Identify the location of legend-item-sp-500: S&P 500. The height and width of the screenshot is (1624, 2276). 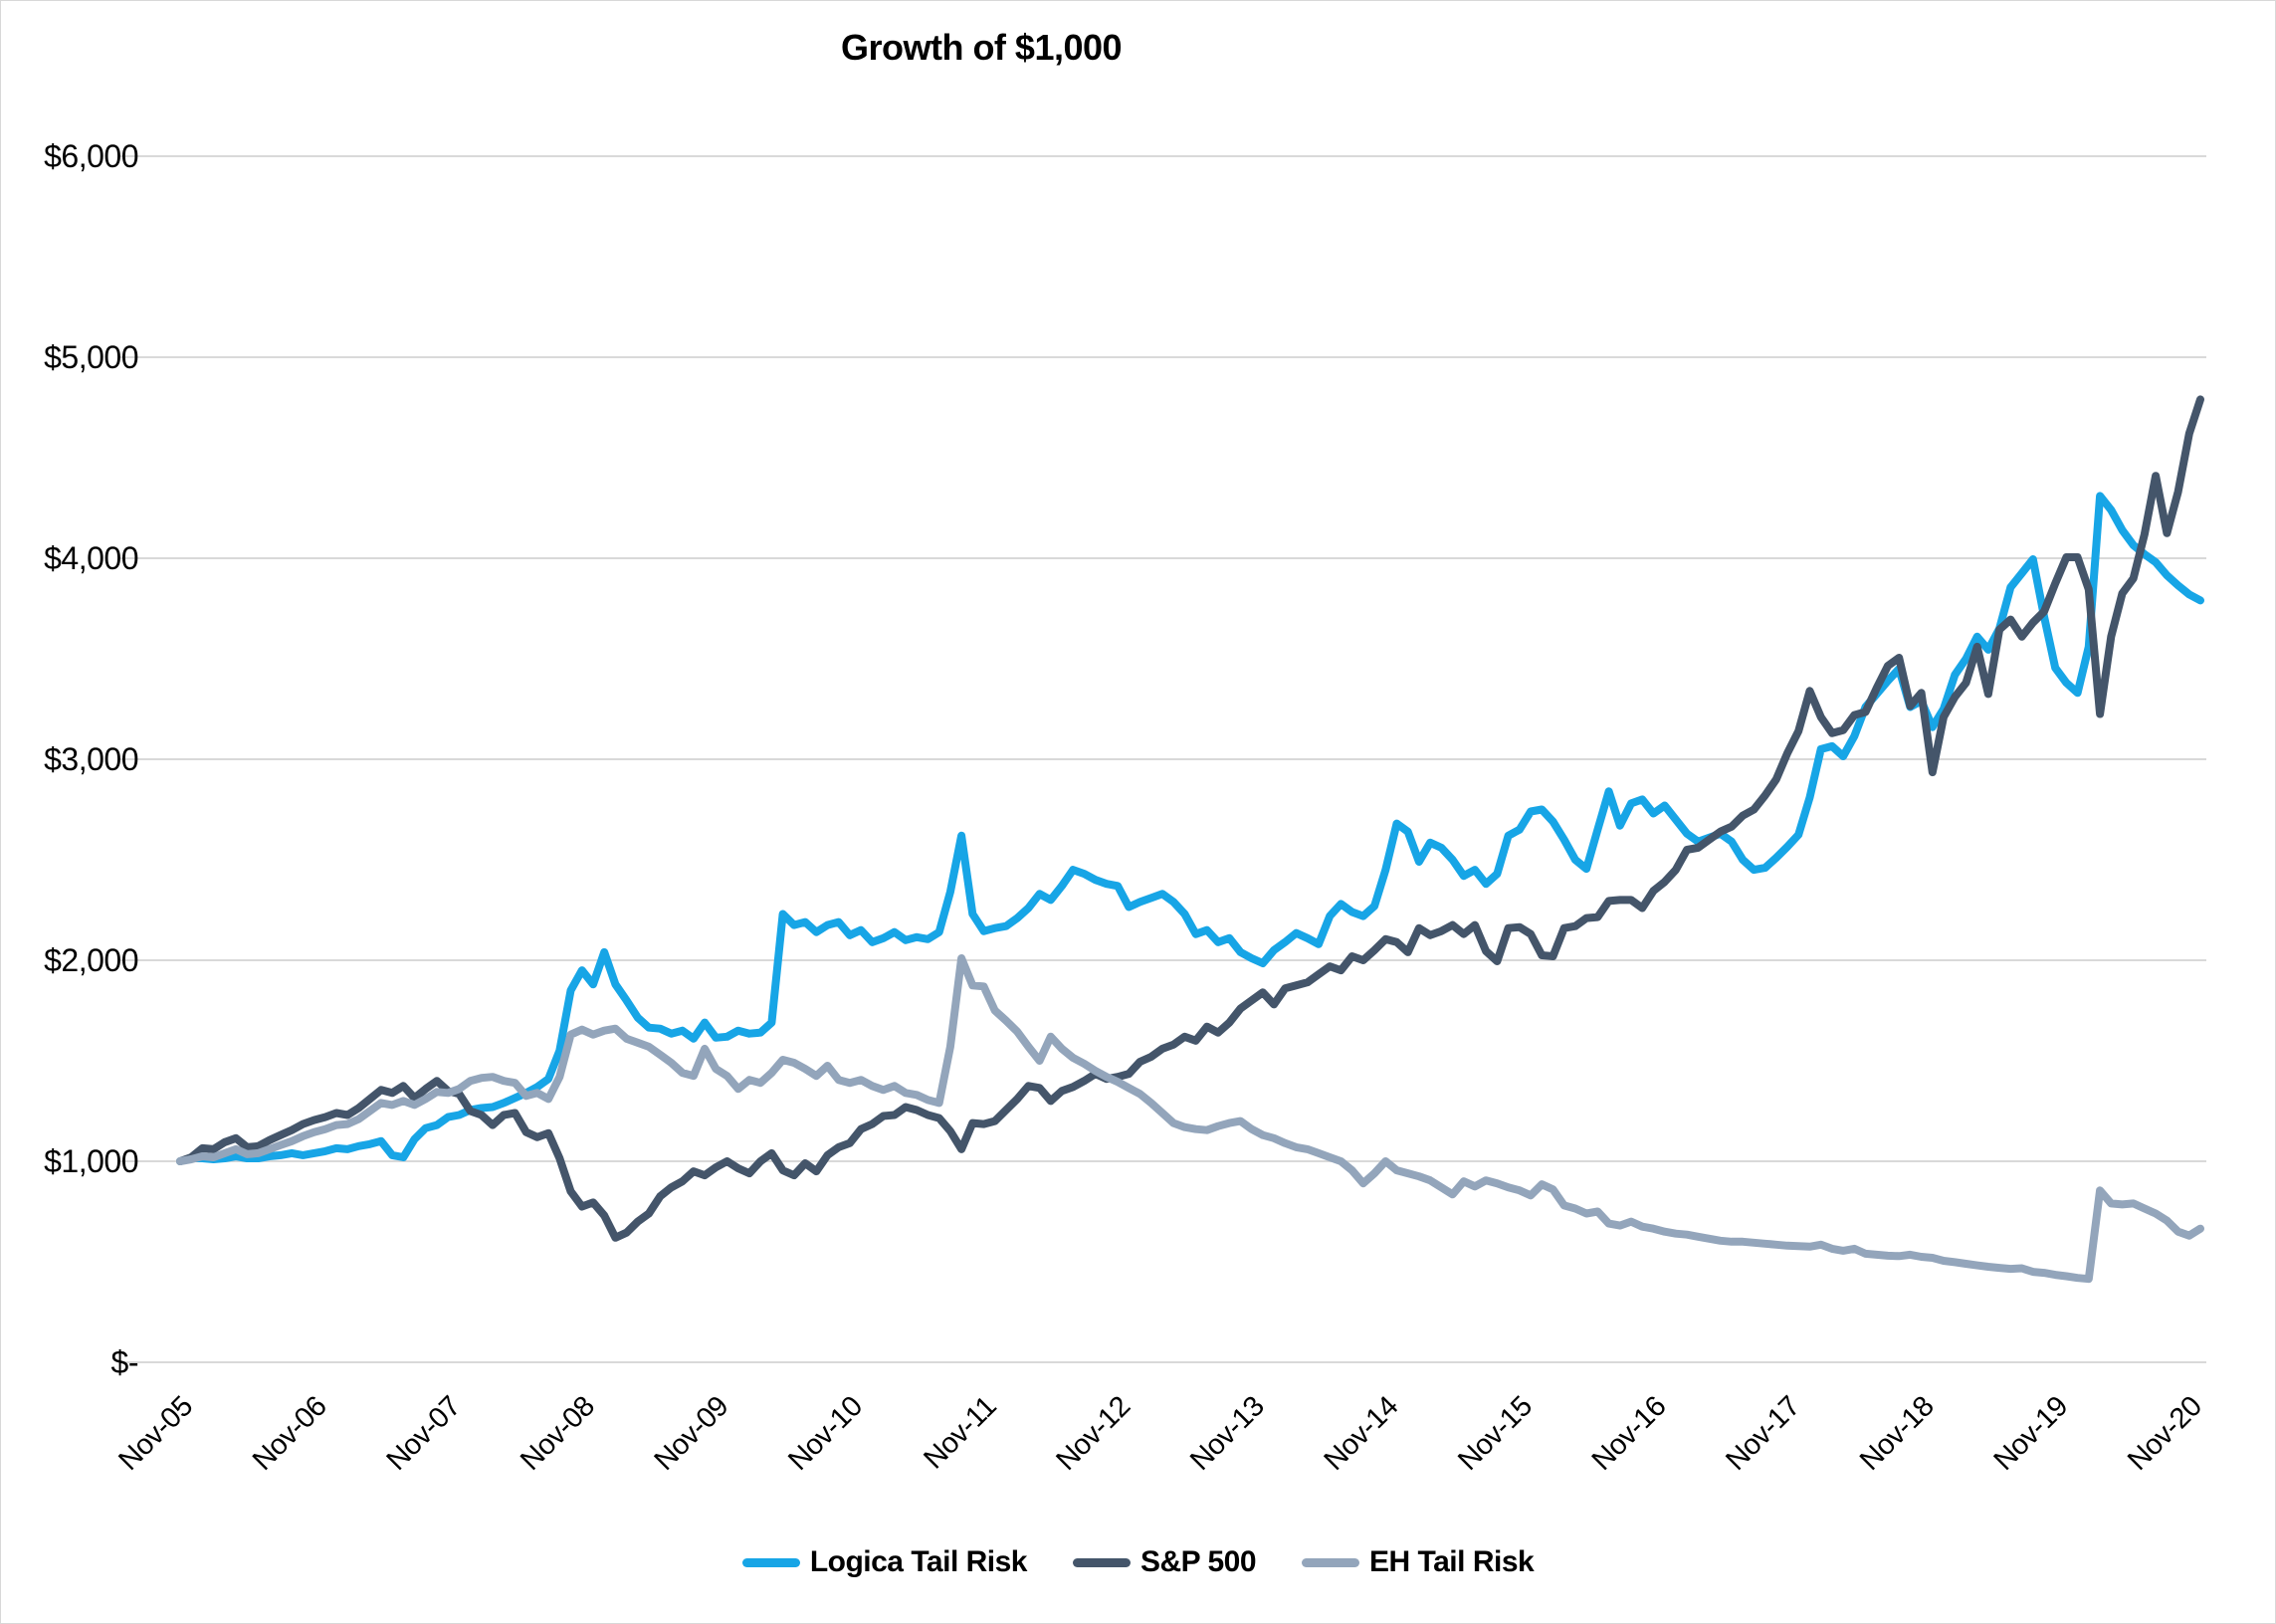
(1164, 1562).